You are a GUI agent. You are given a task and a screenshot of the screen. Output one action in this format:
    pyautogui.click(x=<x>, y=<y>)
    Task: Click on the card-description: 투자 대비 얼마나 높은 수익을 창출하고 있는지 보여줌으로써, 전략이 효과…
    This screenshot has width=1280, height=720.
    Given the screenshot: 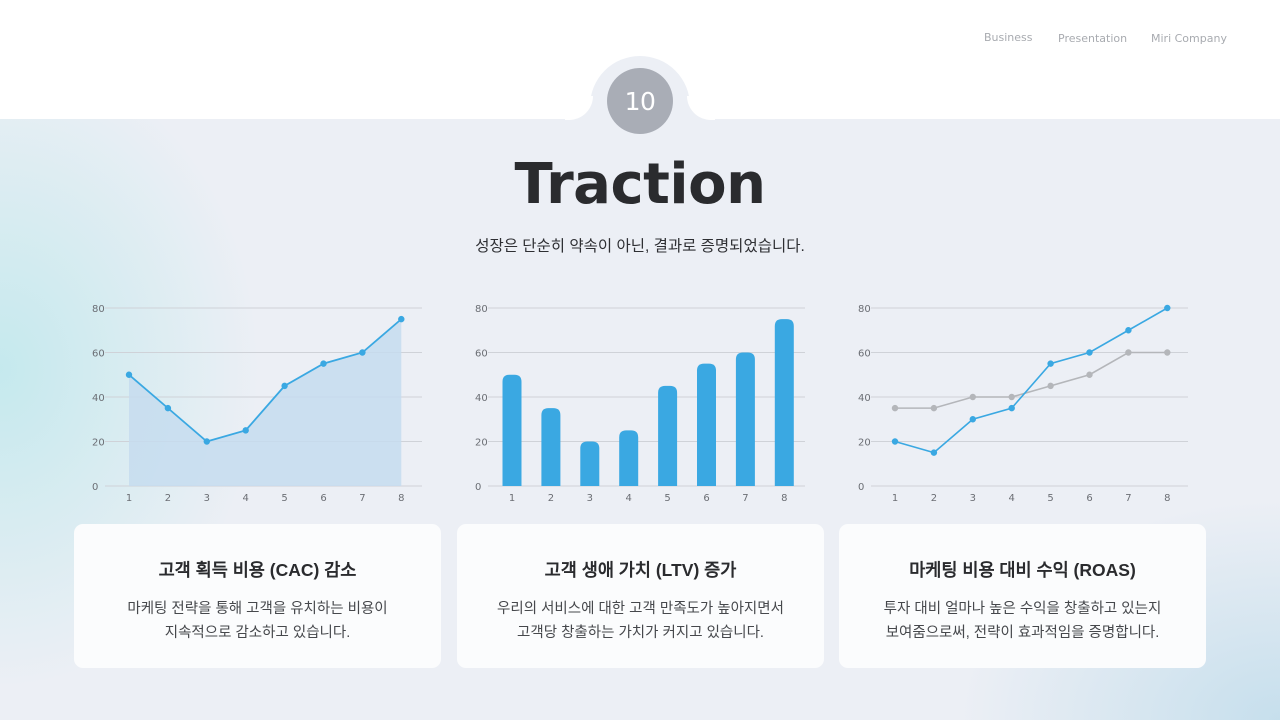 What is the action you would take?
    pyautogui.click(x=1022, y=621)
    